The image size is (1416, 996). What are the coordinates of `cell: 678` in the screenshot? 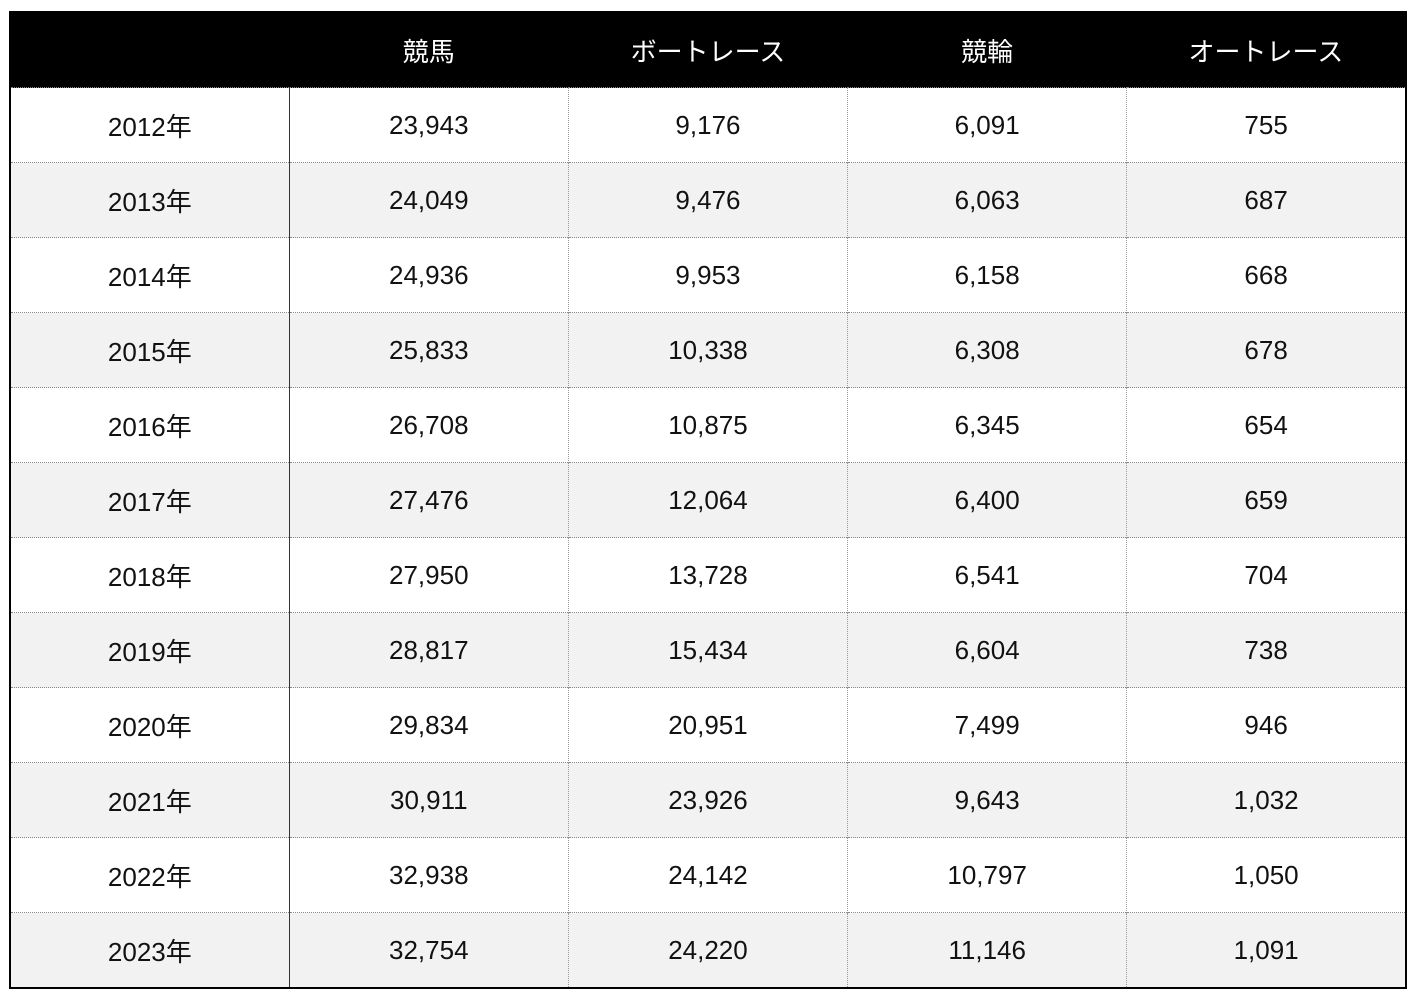 It's located at (1266, 350).